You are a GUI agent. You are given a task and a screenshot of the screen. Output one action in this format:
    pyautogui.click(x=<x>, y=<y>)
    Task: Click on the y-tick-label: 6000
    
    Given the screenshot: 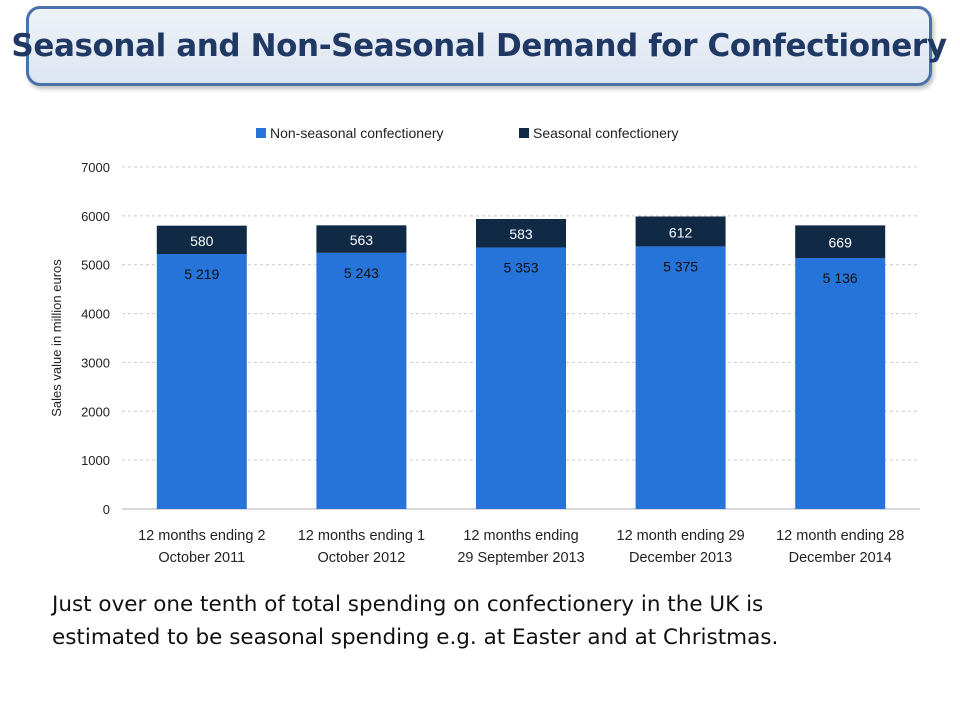 What is the action you would take?
    pyautogui.click(x=95, y=216)
    